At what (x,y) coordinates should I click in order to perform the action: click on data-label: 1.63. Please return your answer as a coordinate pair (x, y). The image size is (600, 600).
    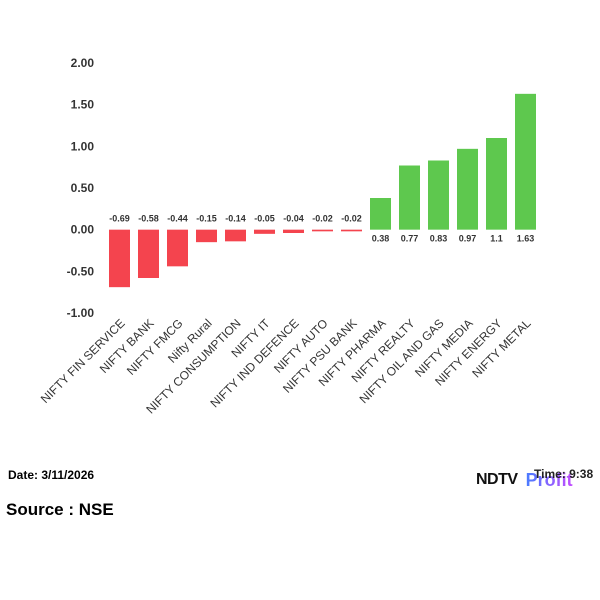
    Looking at the image, I should click on (526, 239).